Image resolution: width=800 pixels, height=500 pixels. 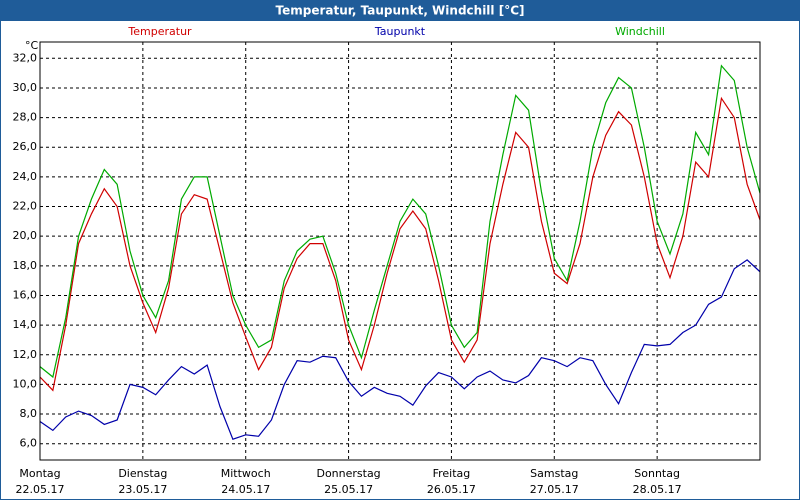 What do you see at coordinates (25, 235) in the screenshot?
I see `y-tick-label: 20,0` at bounding box center [25, 235].